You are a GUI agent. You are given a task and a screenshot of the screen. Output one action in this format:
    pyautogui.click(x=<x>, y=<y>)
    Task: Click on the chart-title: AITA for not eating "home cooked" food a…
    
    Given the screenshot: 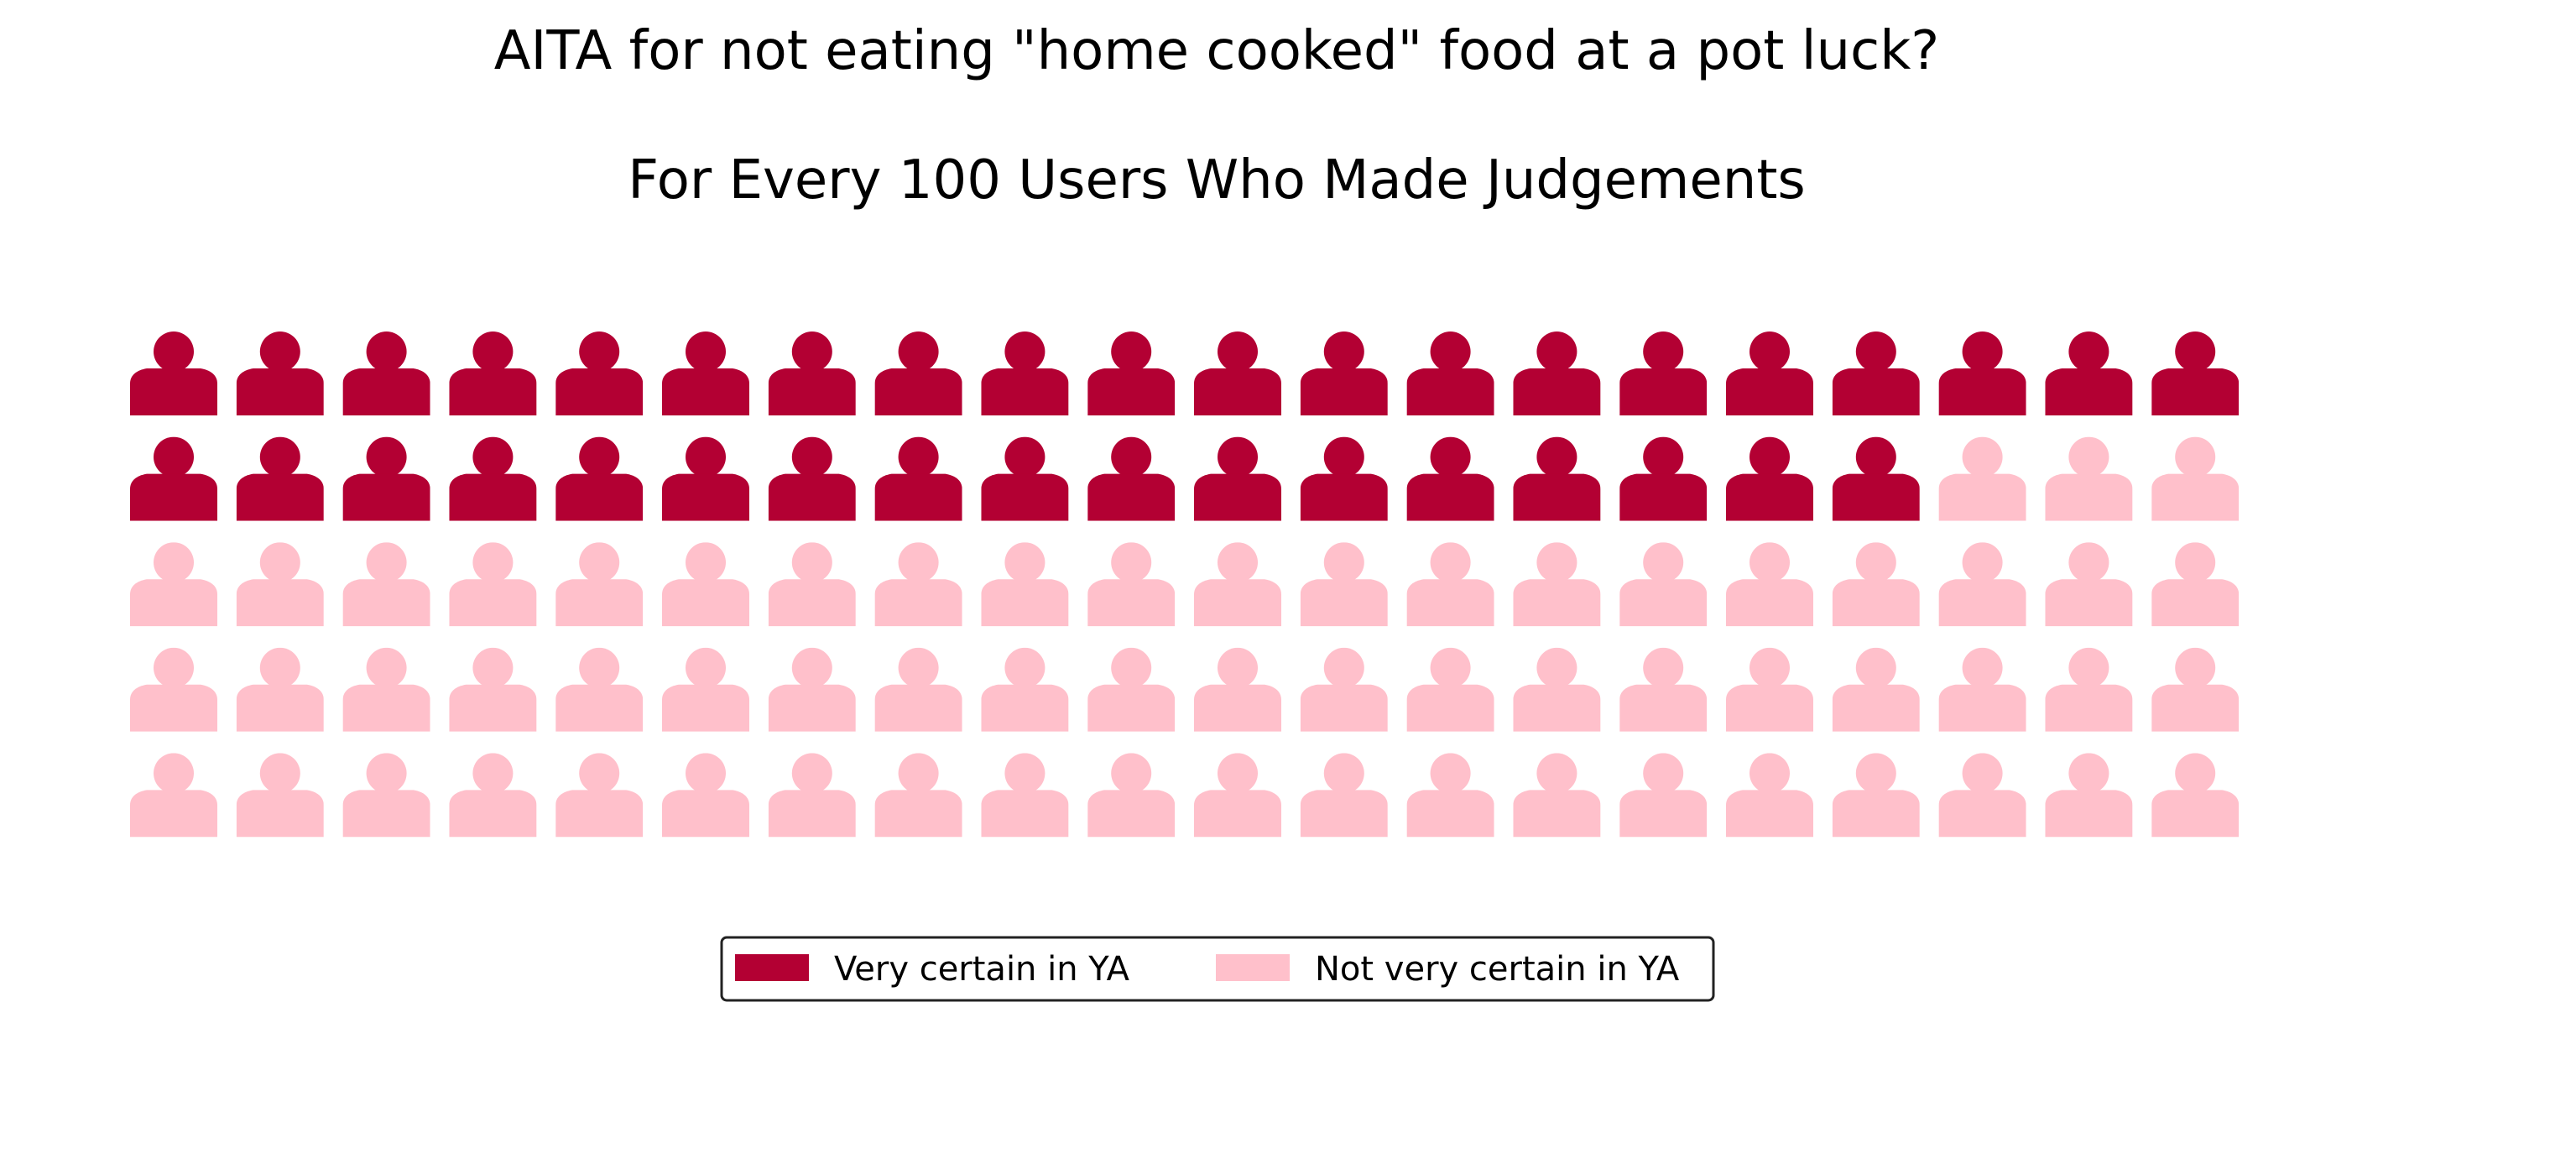 What is the action you would take?
    pyautogui.click(x=1217, y=51)
    